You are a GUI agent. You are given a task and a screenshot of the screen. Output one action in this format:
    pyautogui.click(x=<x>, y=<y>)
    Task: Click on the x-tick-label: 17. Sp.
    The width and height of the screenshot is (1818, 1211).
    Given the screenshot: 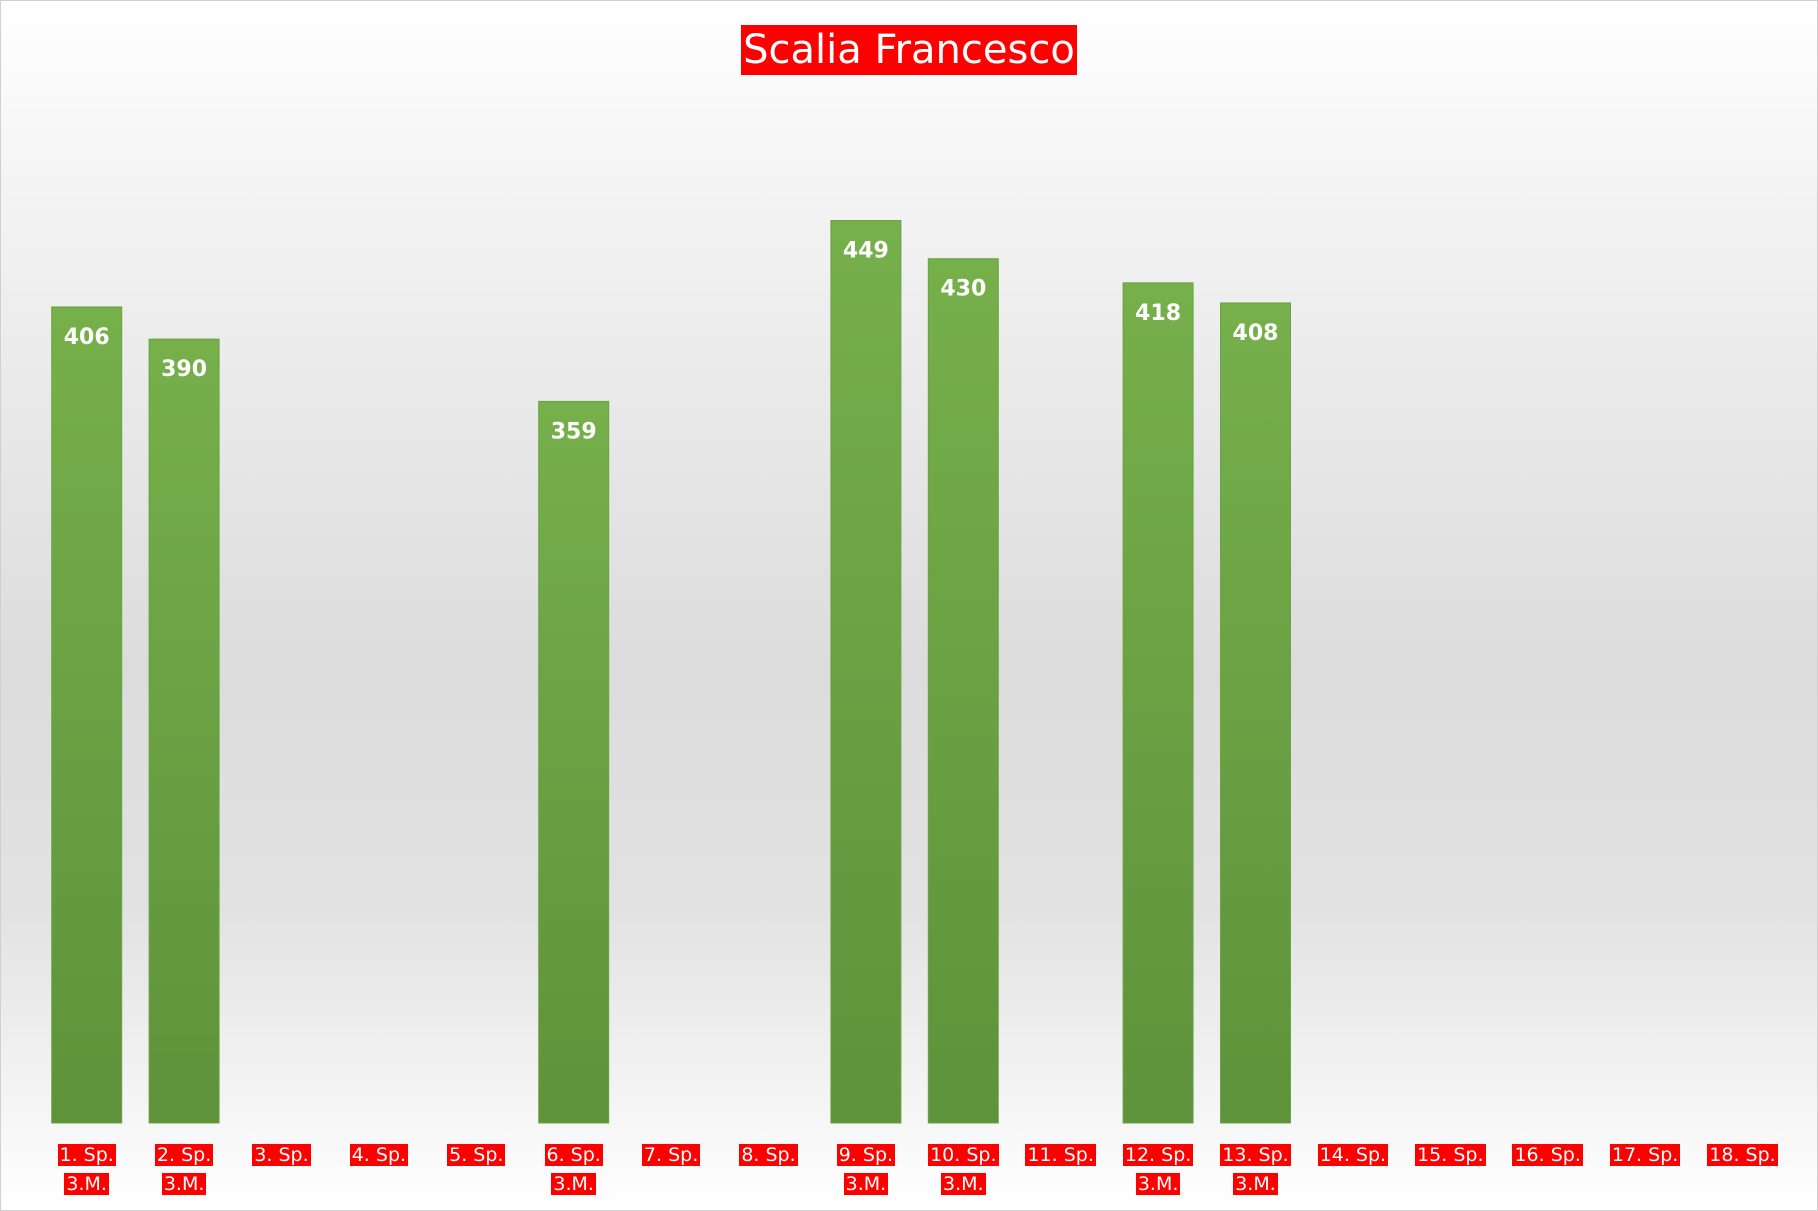 What is the action you would take?
    pyautogui.click(x=1645, y=1155)
    